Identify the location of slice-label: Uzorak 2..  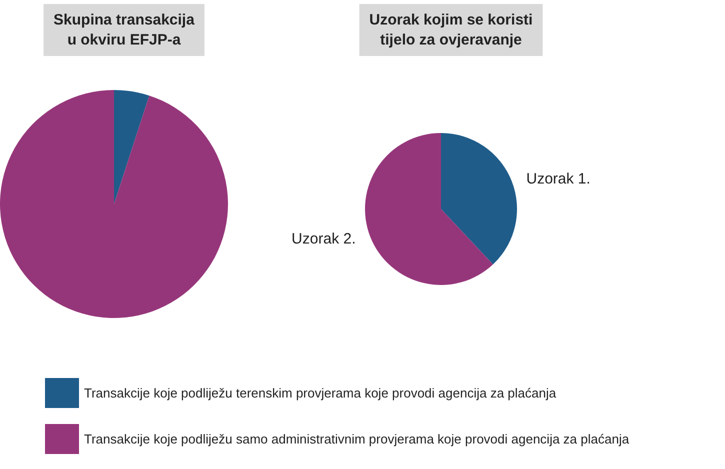
(324, 239).